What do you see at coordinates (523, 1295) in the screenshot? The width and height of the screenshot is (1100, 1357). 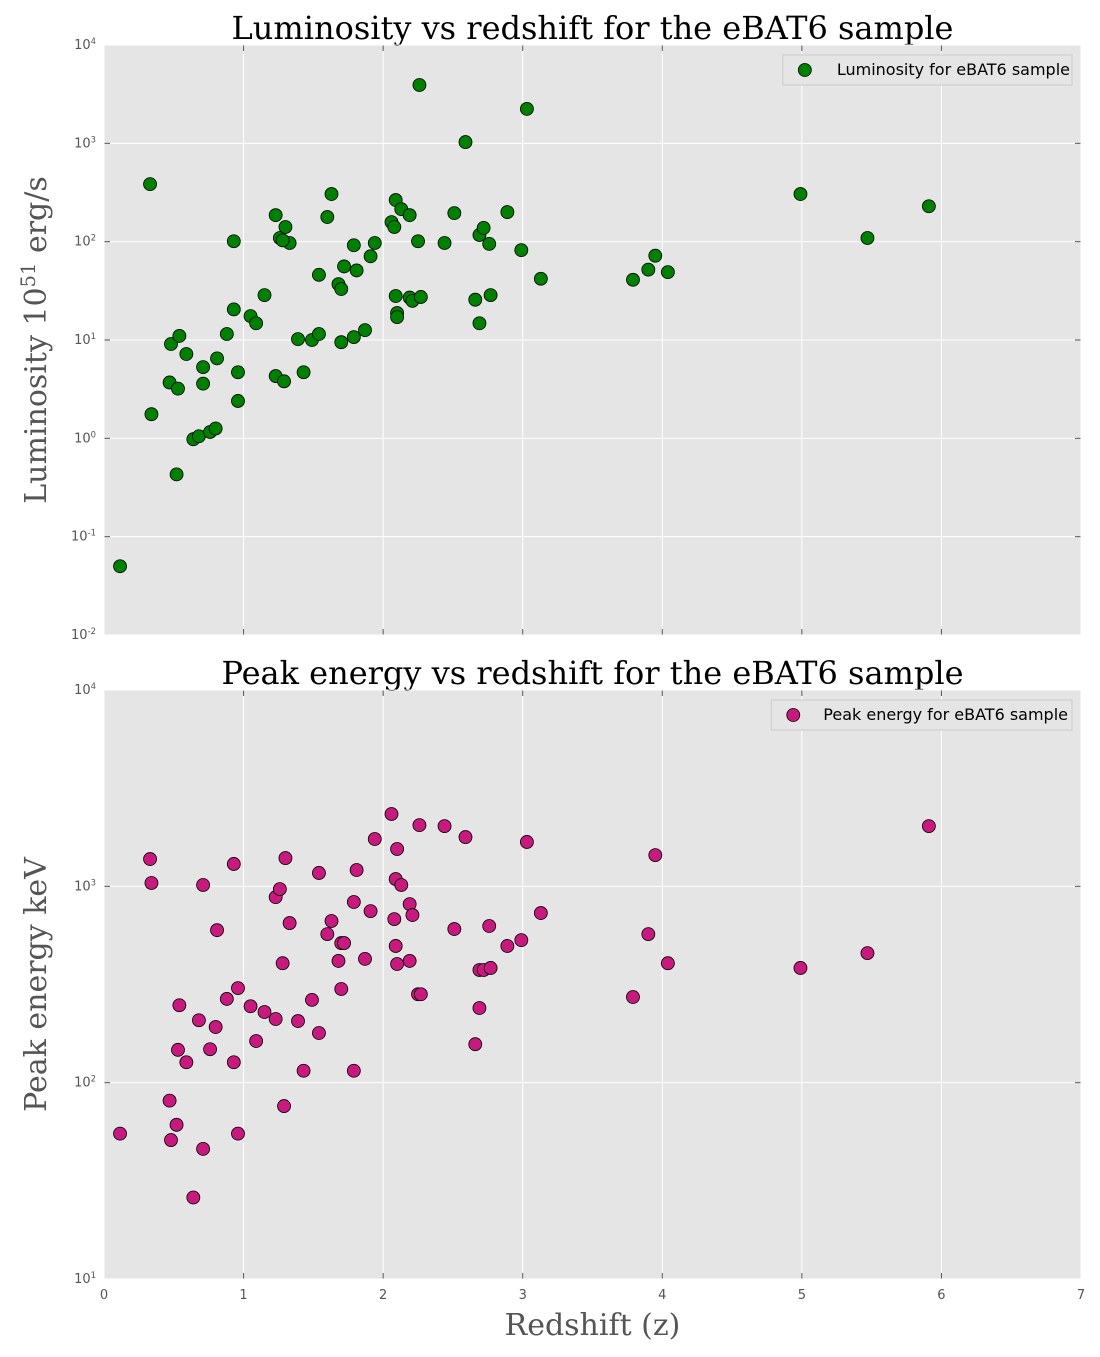 I see `x-tick-label: 3` at bounding box center [523, 1295].